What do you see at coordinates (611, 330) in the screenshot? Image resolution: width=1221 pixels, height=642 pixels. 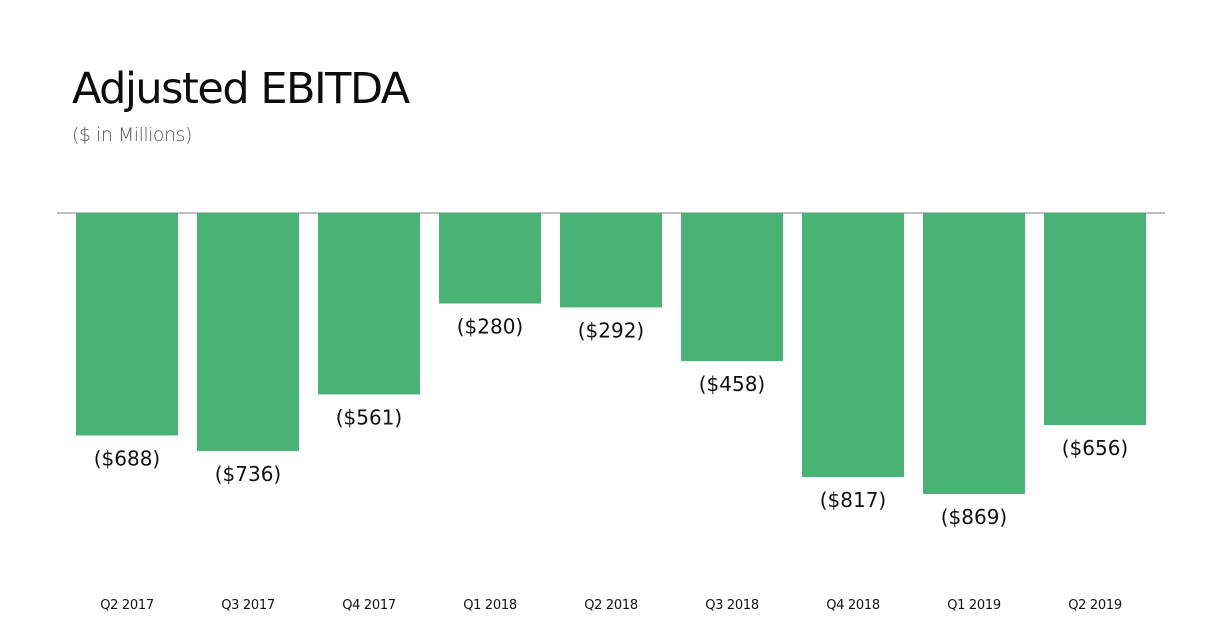 I see `value-label-q2-2018: ($292)` at bounding box center [611, 330].